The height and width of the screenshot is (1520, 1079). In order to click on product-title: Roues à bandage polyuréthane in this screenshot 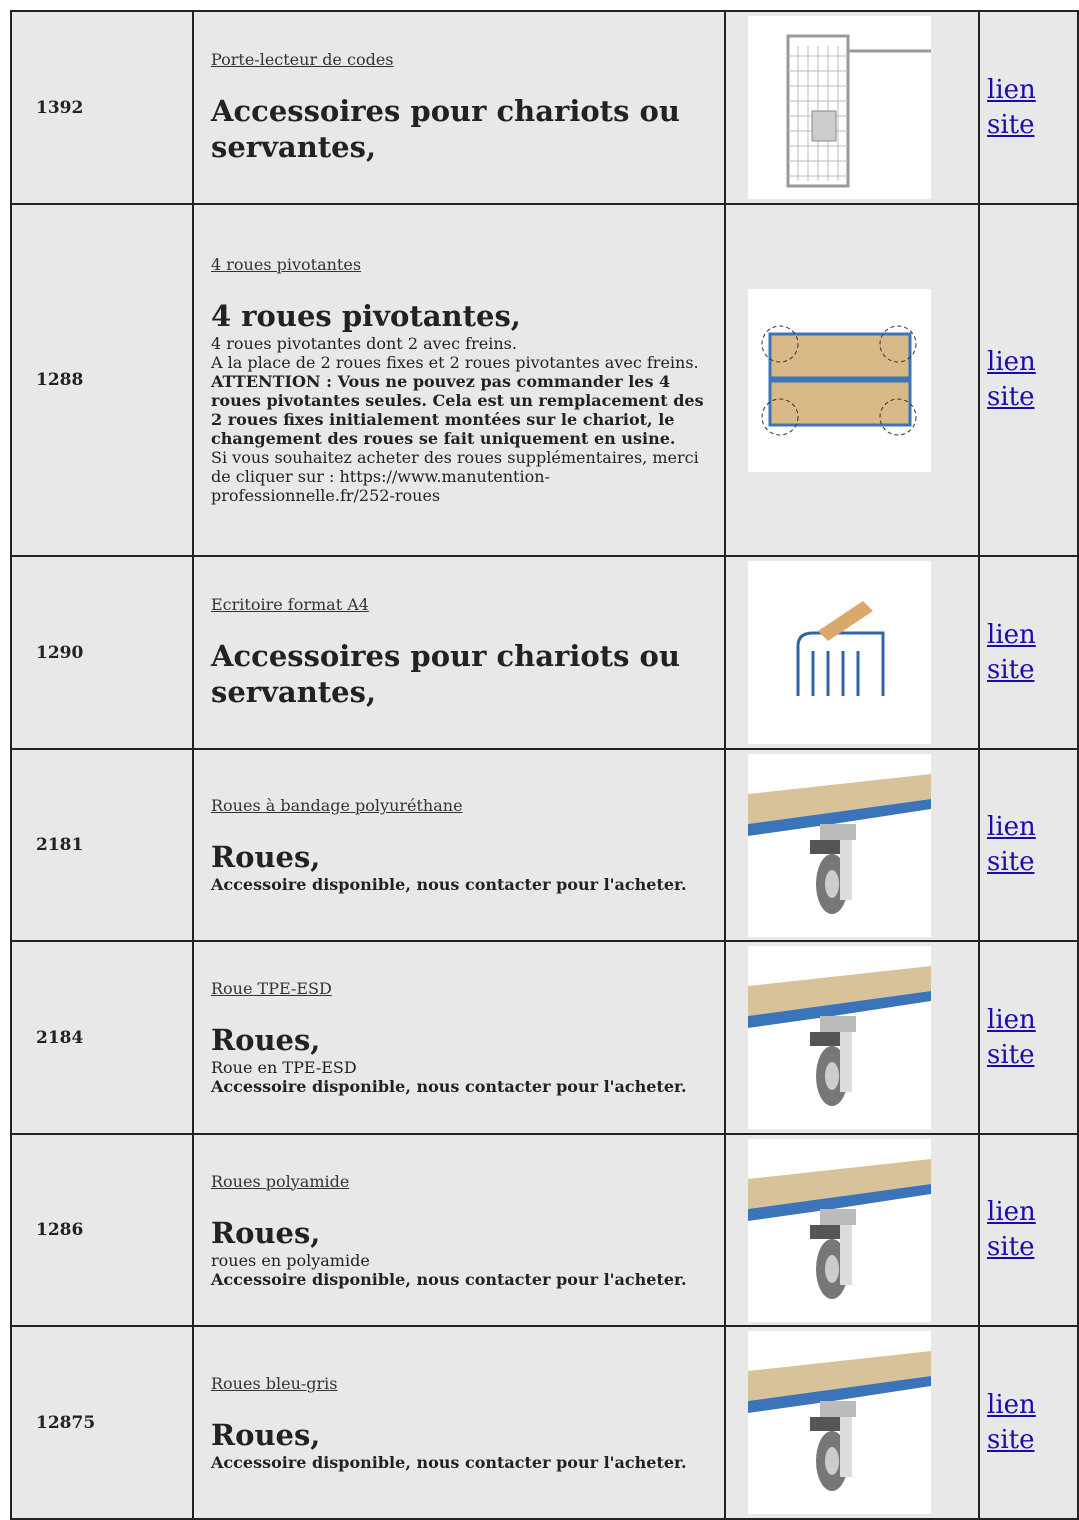, I will do `click(337, 805)`.